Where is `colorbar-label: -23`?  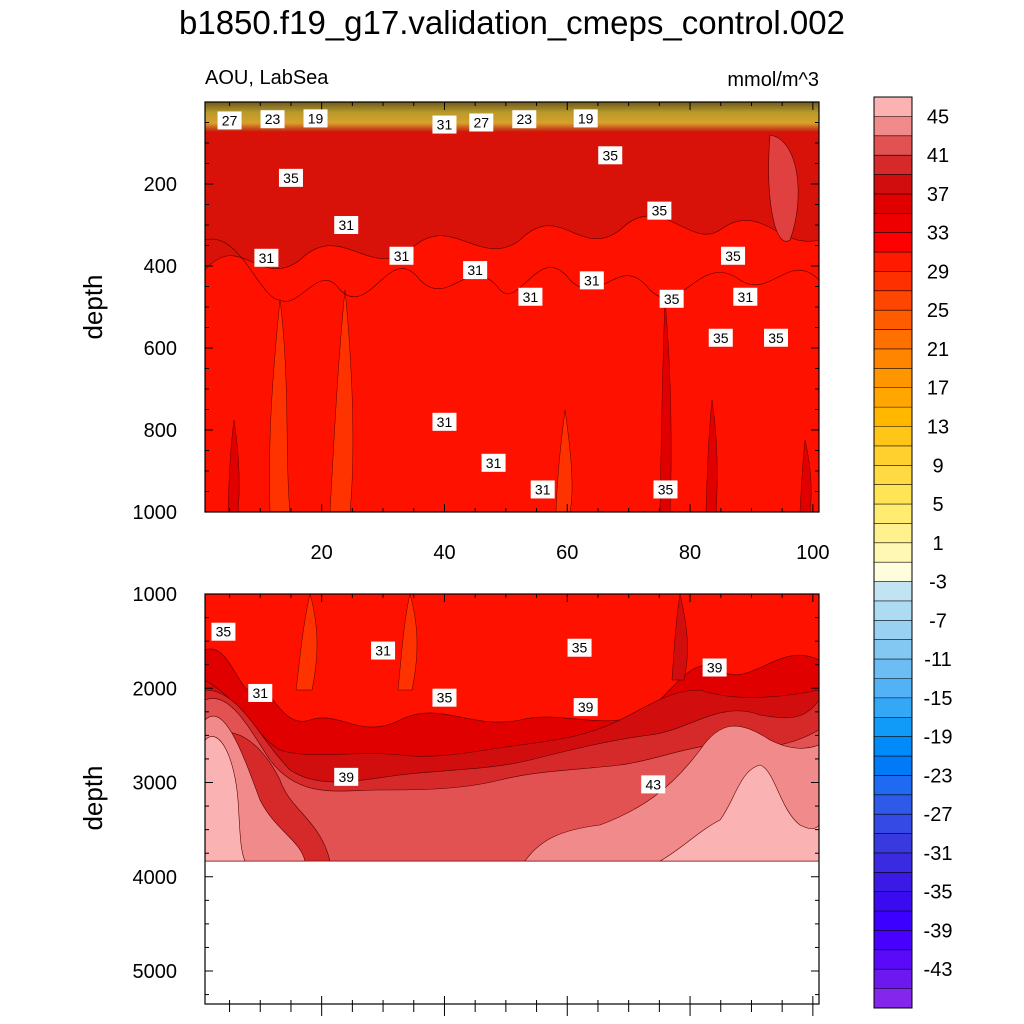 colorbar-label: -23 is located at coordinates (938, 776).